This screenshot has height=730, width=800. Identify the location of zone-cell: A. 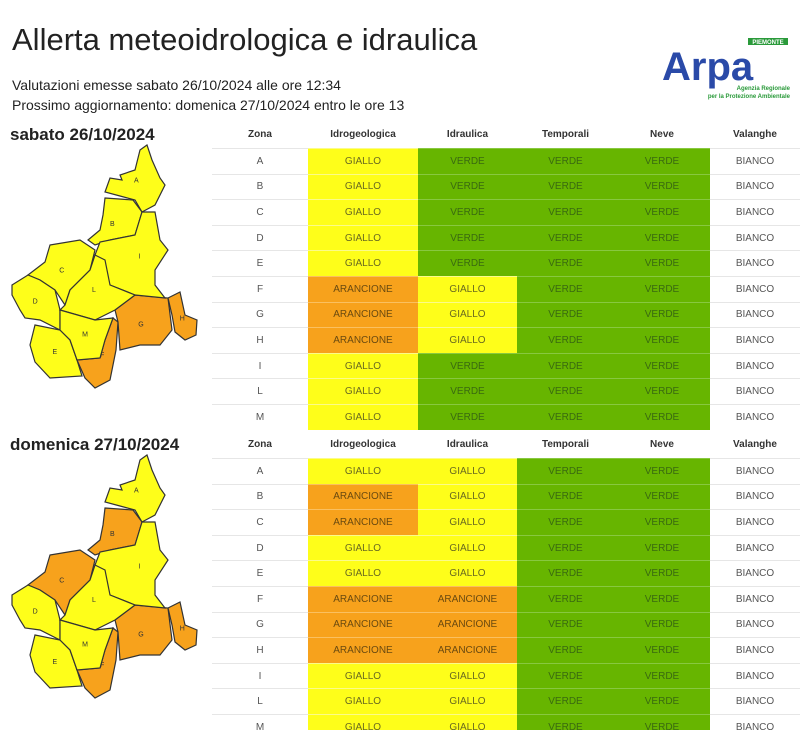
(260, 471).